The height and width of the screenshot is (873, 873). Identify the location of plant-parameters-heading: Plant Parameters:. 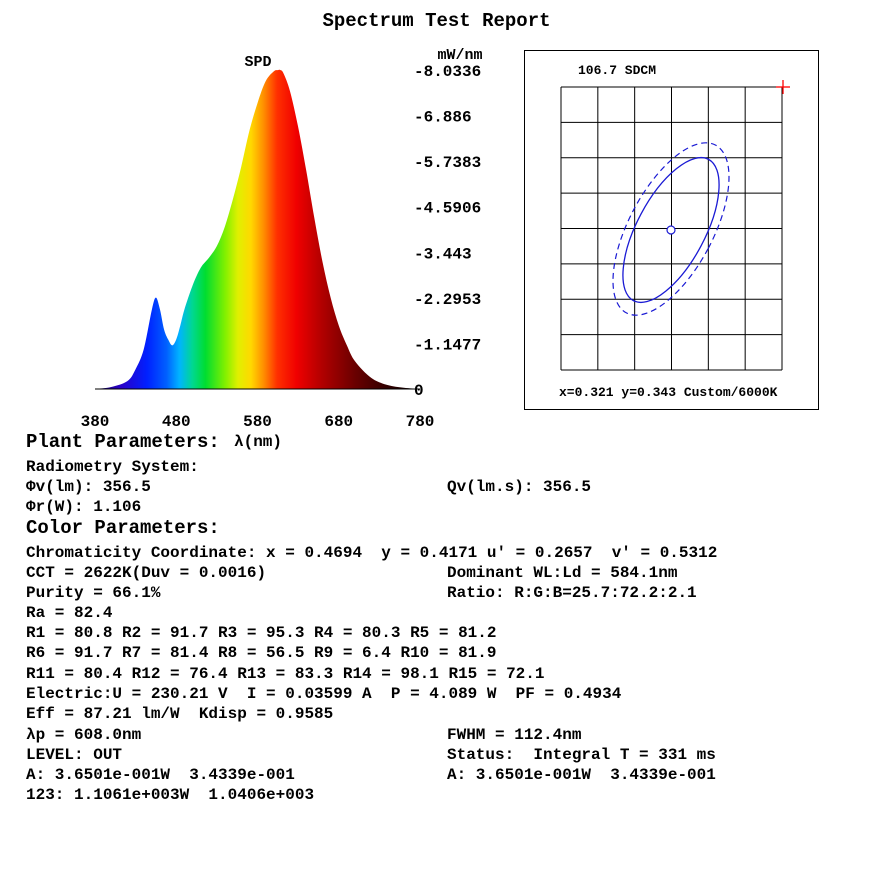
(123, 442).